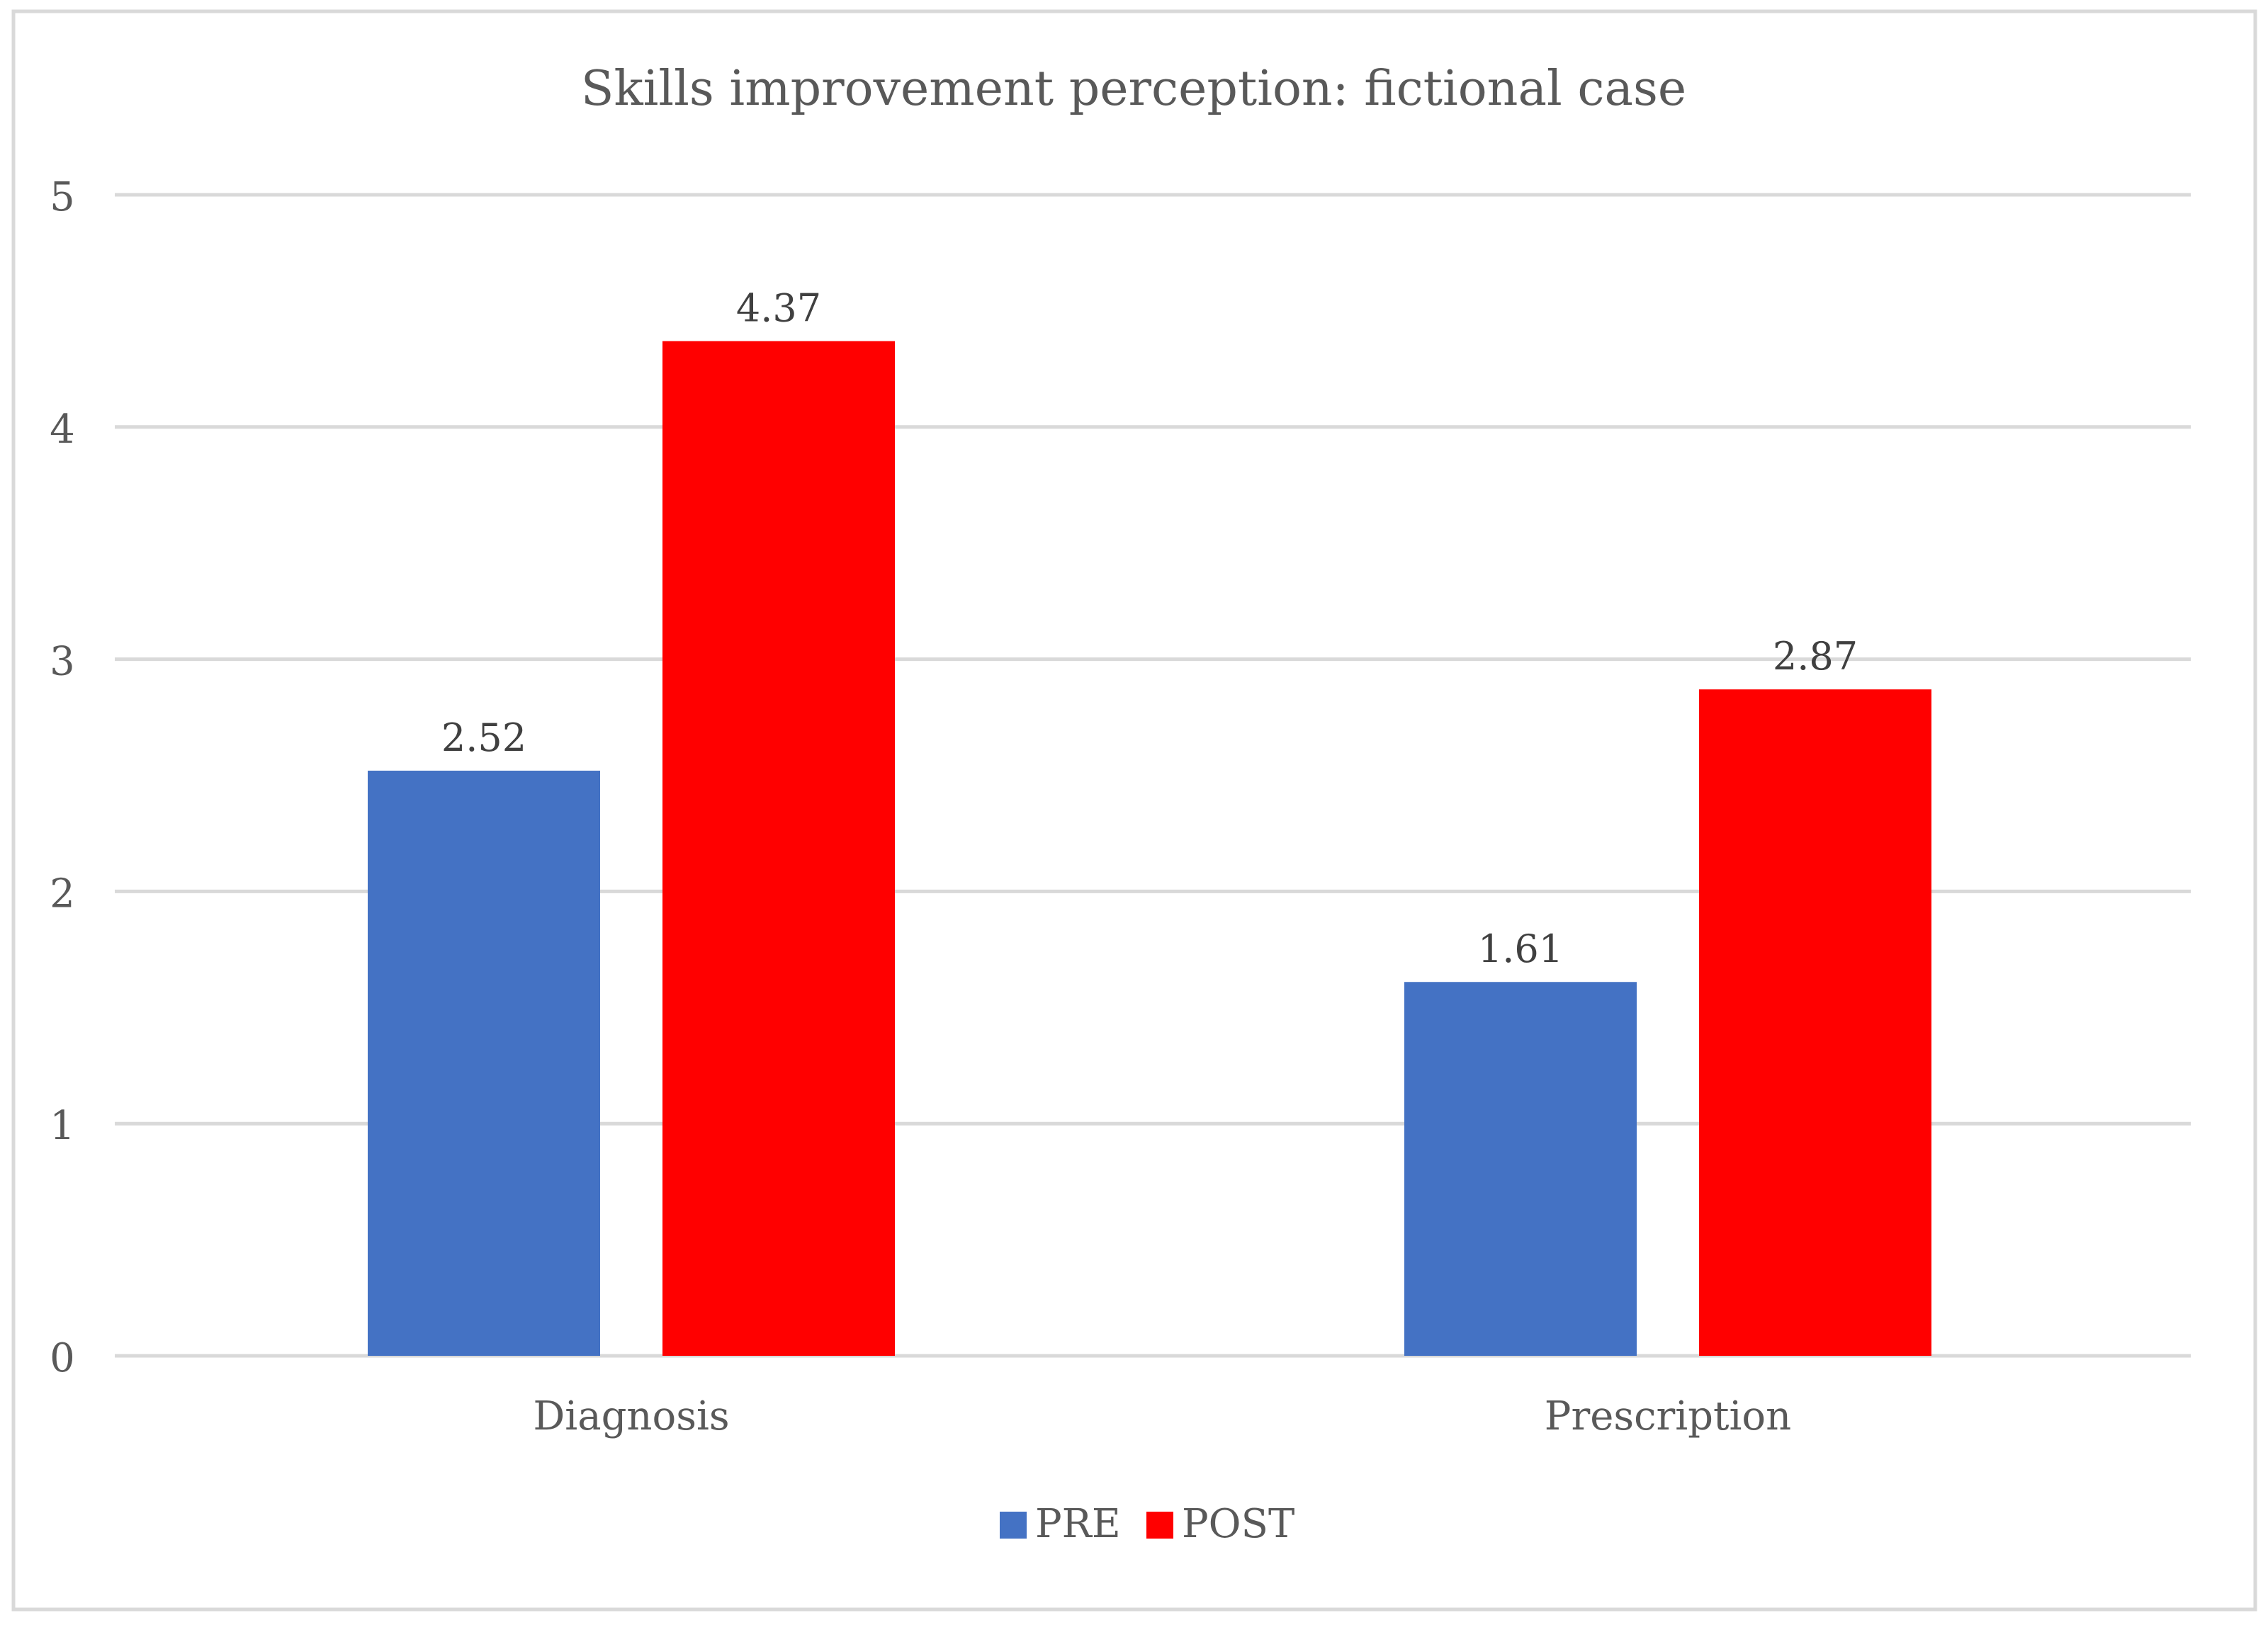 The height and width of the screenshot is (1625, 2268). I want to click on legend-item-pre: PRE, so click(1060, 1524).